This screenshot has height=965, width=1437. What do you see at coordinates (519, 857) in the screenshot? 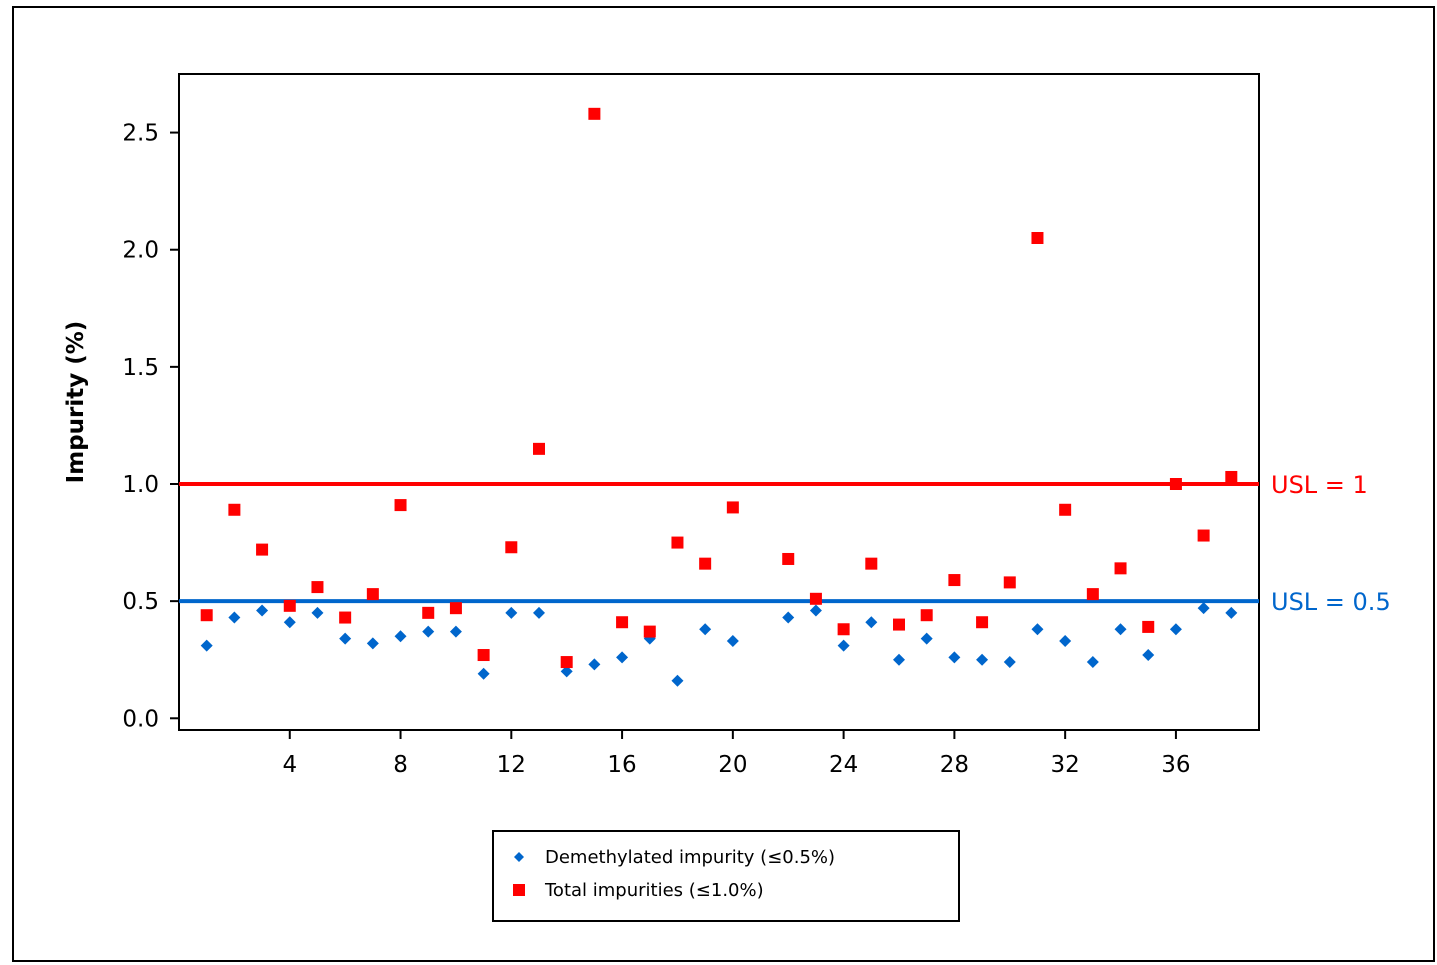
I see `legend-diamond-marker` at bounding box center [519, 857].